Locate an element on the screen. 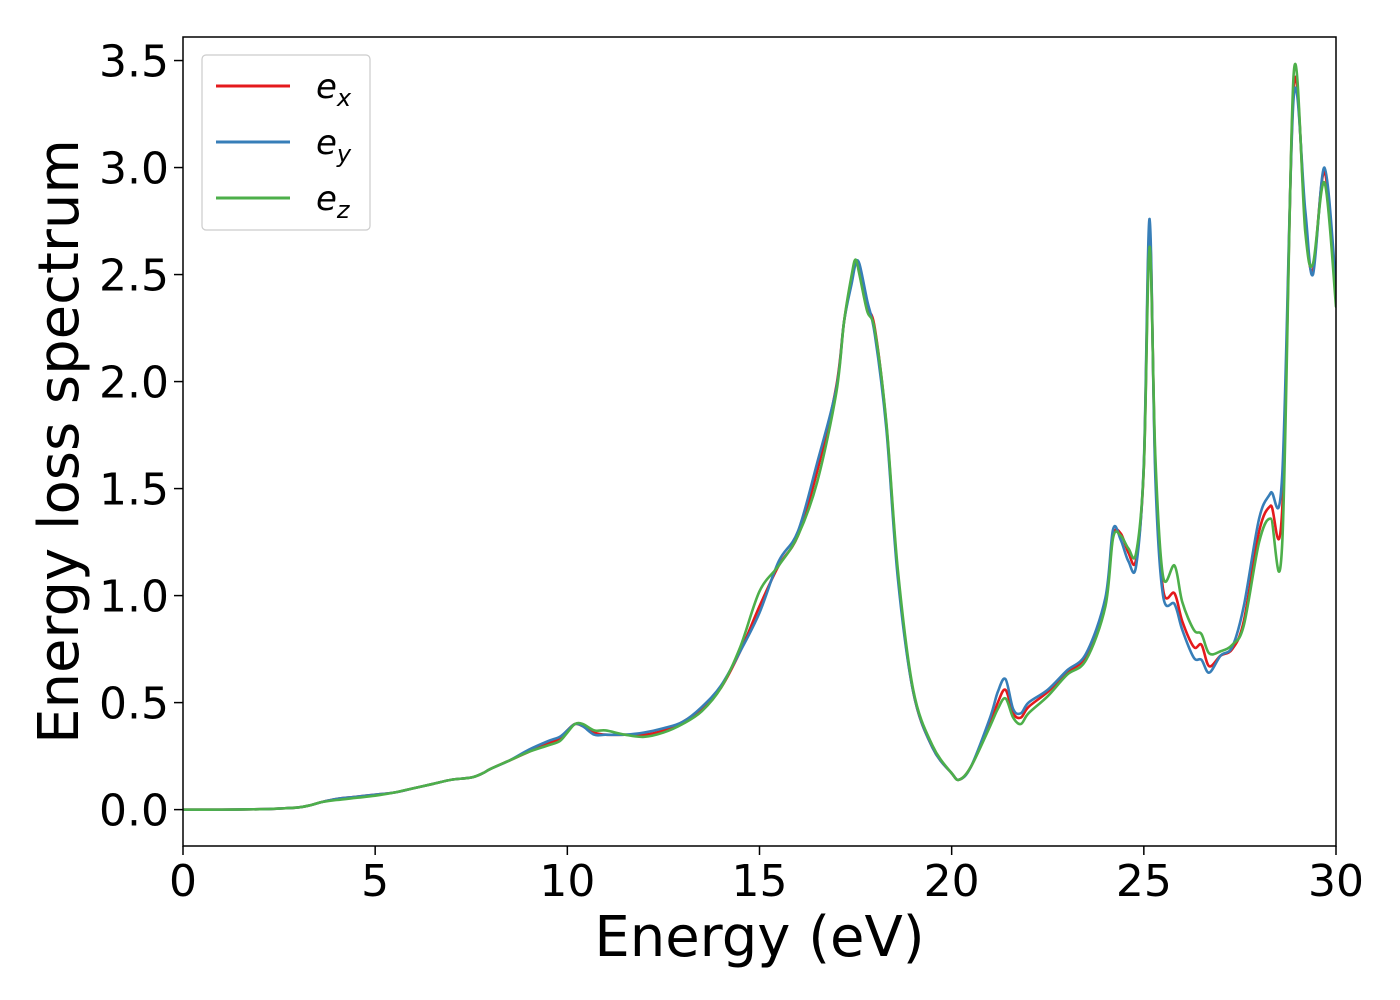 Image resolution: width=1400 pixels, height=1000 pixels. y-axis-title: Energy loss spectrum is located at coordinates (59, 441).